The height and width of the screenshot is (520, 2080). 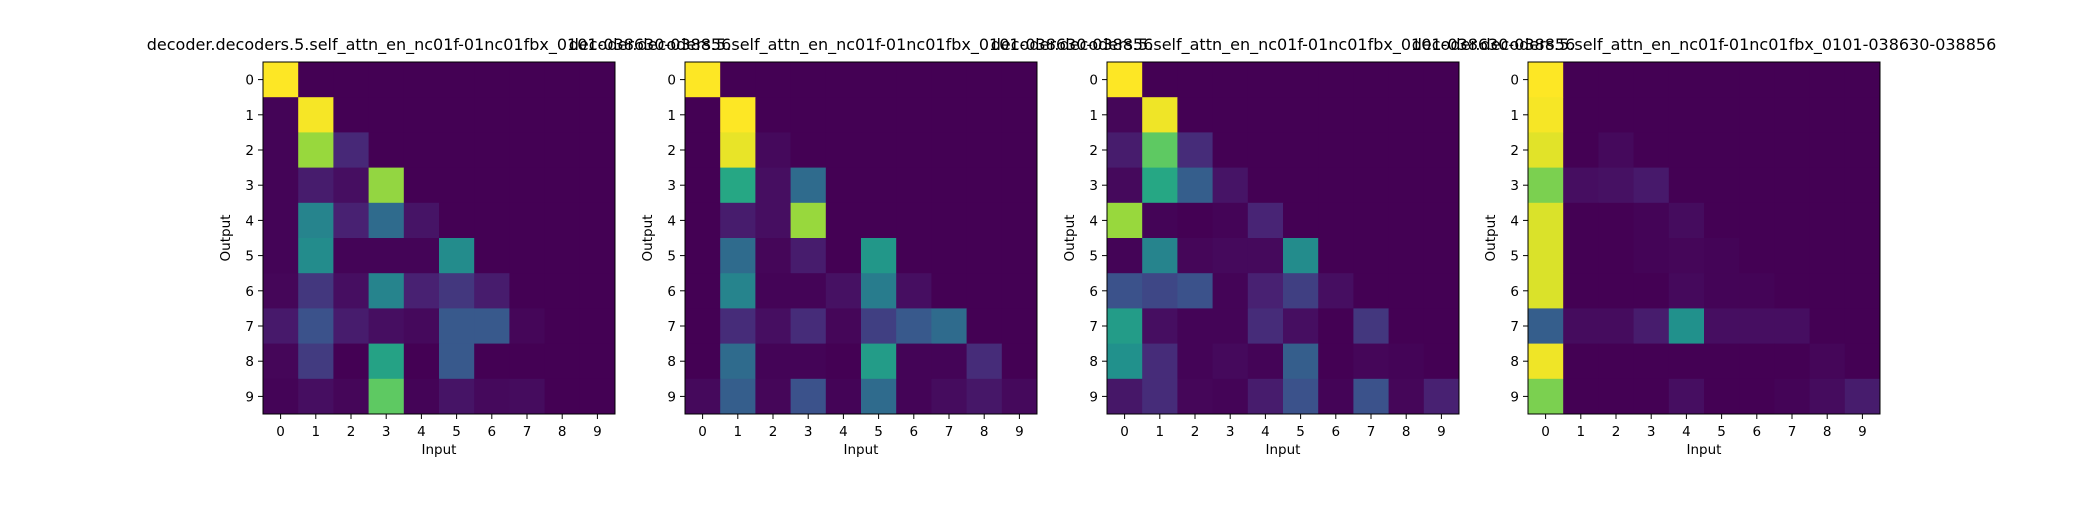 What do you see at coordinates (562, 432) in the screenshot?
I see `x-tick-label: 8` at bounding box center [562, 432].